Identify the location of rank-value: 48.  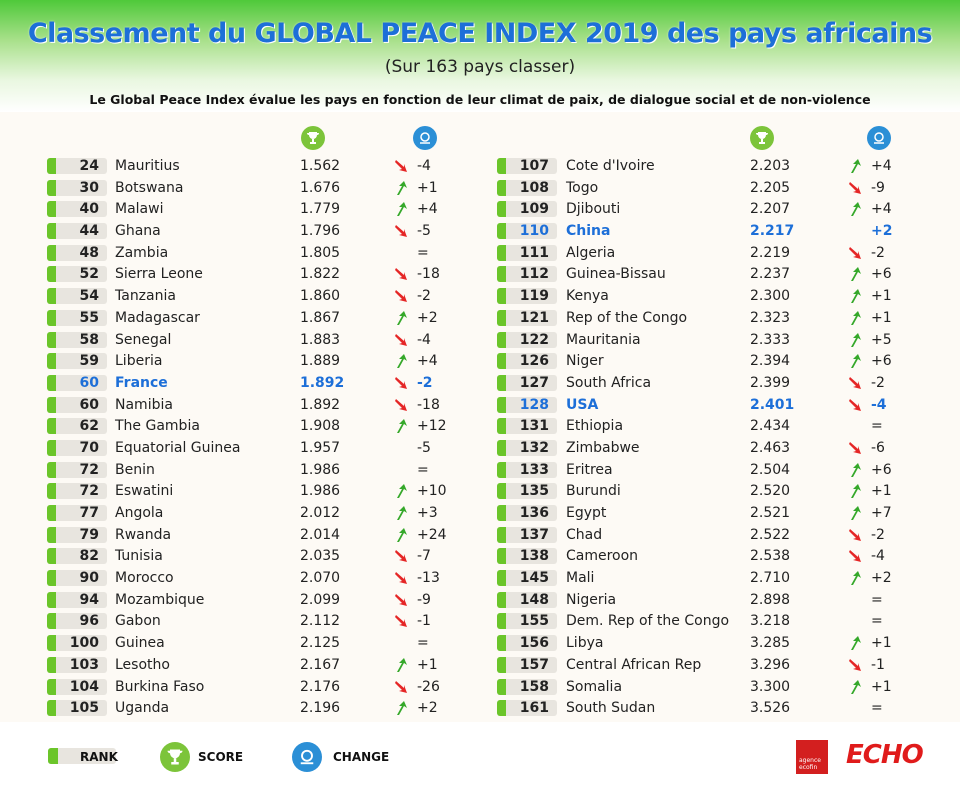
(89, 252).